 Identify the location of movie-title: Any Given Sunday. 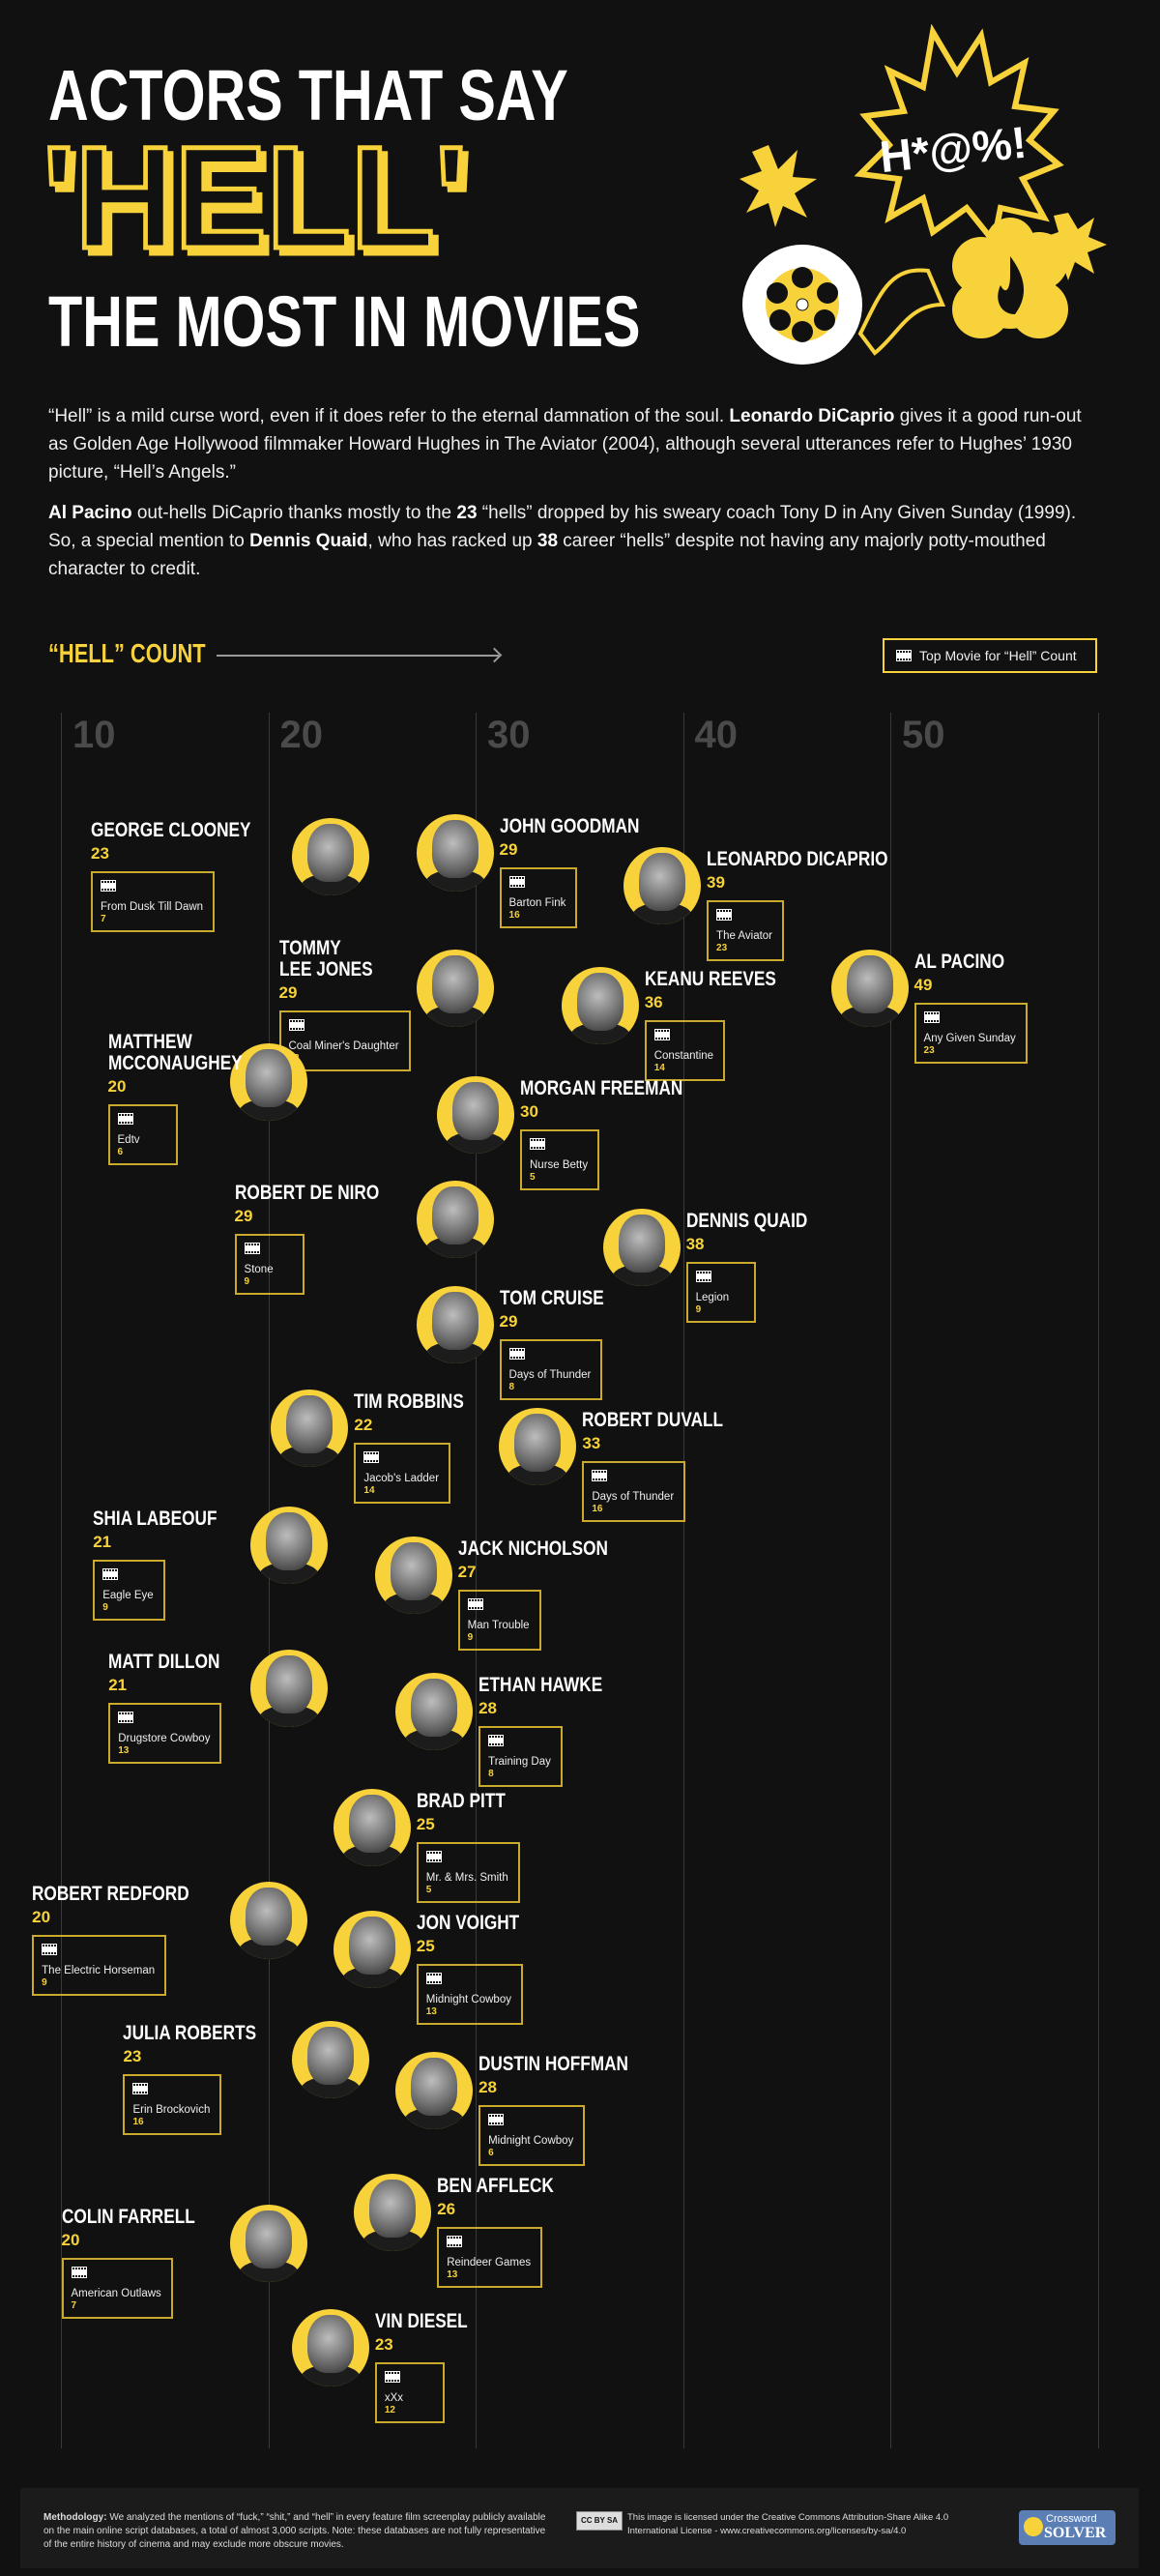
(970, 1038).